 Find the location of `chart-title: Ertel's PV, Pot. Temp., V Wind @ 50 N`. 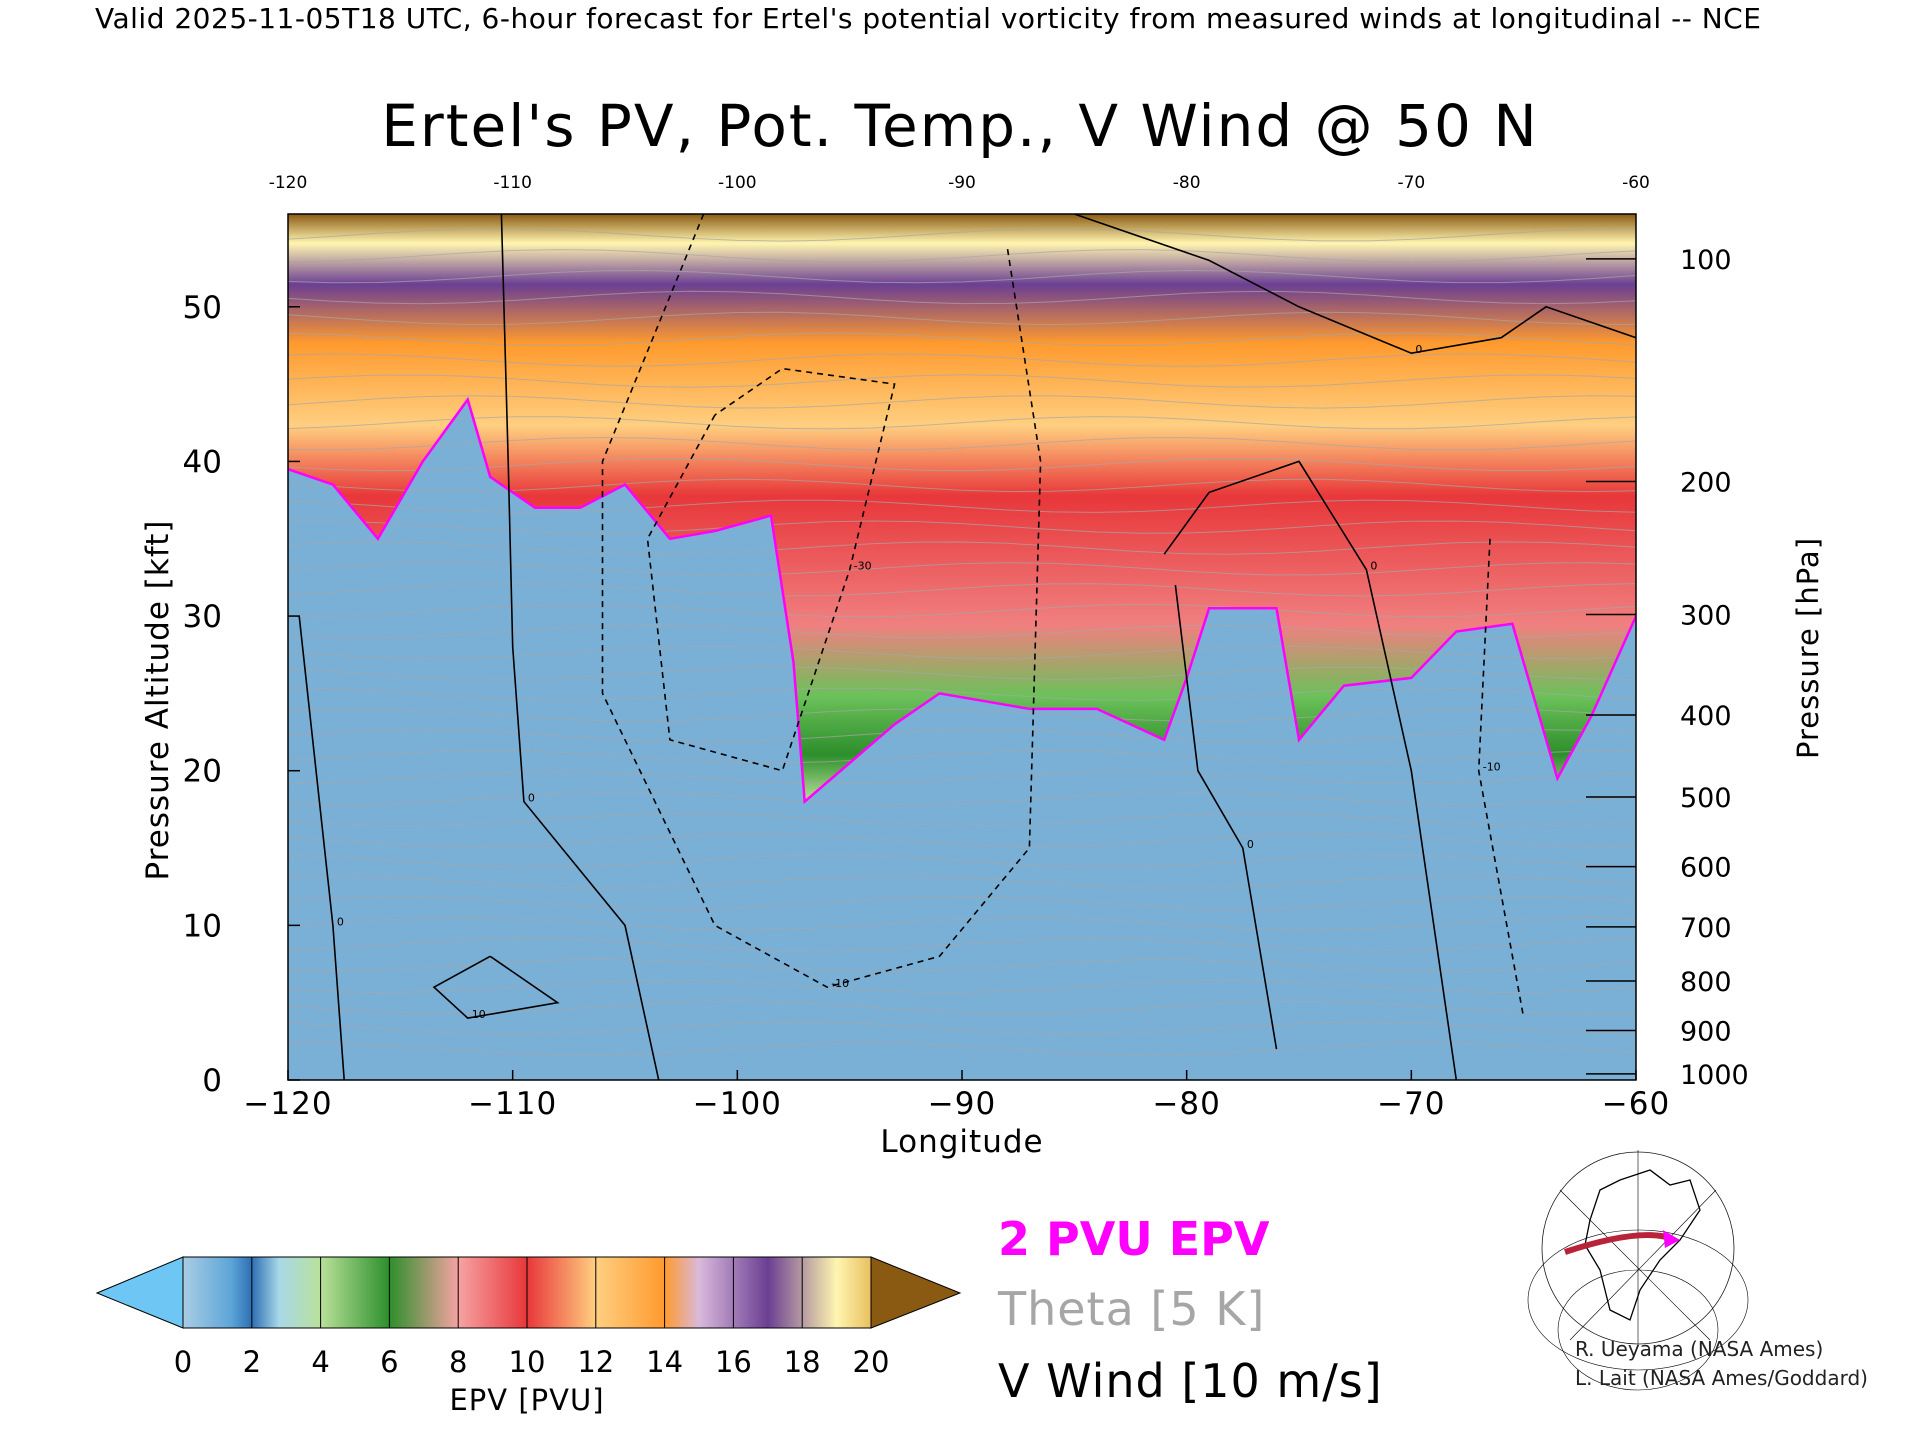

chart-title: Ertel's PV, Pot. Temp., V Wind @ 50 N is located at coordinates (960, 126).